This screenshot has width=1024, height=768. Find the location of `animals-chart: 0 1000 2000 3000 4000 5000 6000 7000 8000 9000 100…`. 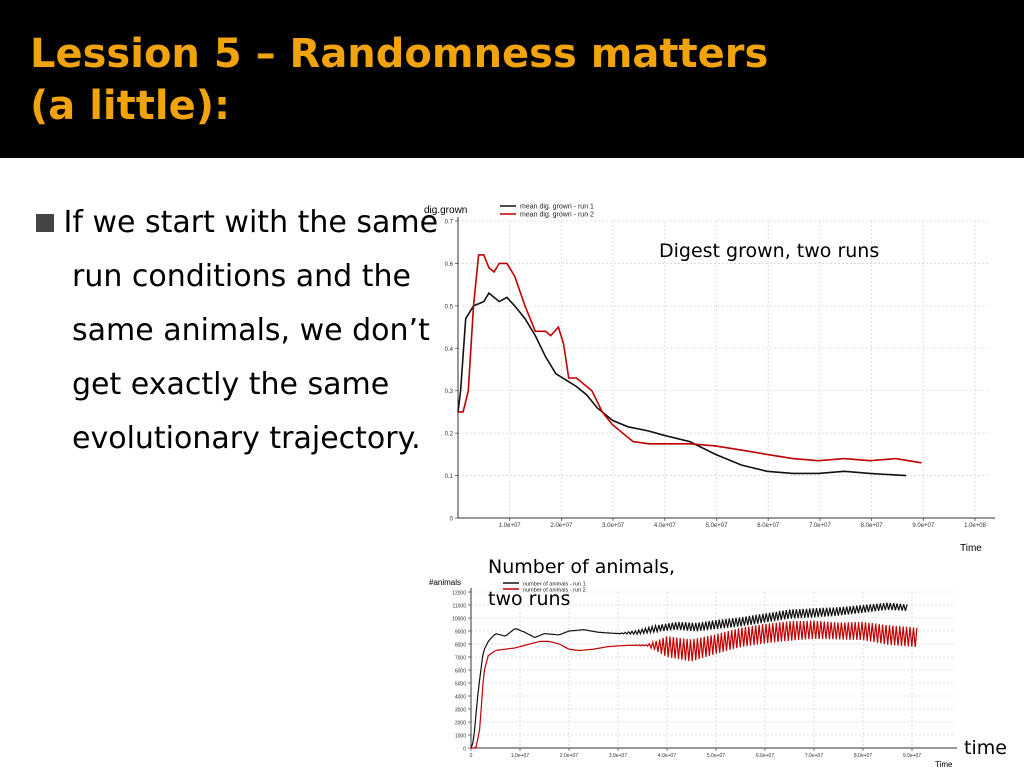

animals-chart: 0 1000 2000 3000 4000 5000 6000 7000 8000 9000 100… is located at coordinates (693, 673).